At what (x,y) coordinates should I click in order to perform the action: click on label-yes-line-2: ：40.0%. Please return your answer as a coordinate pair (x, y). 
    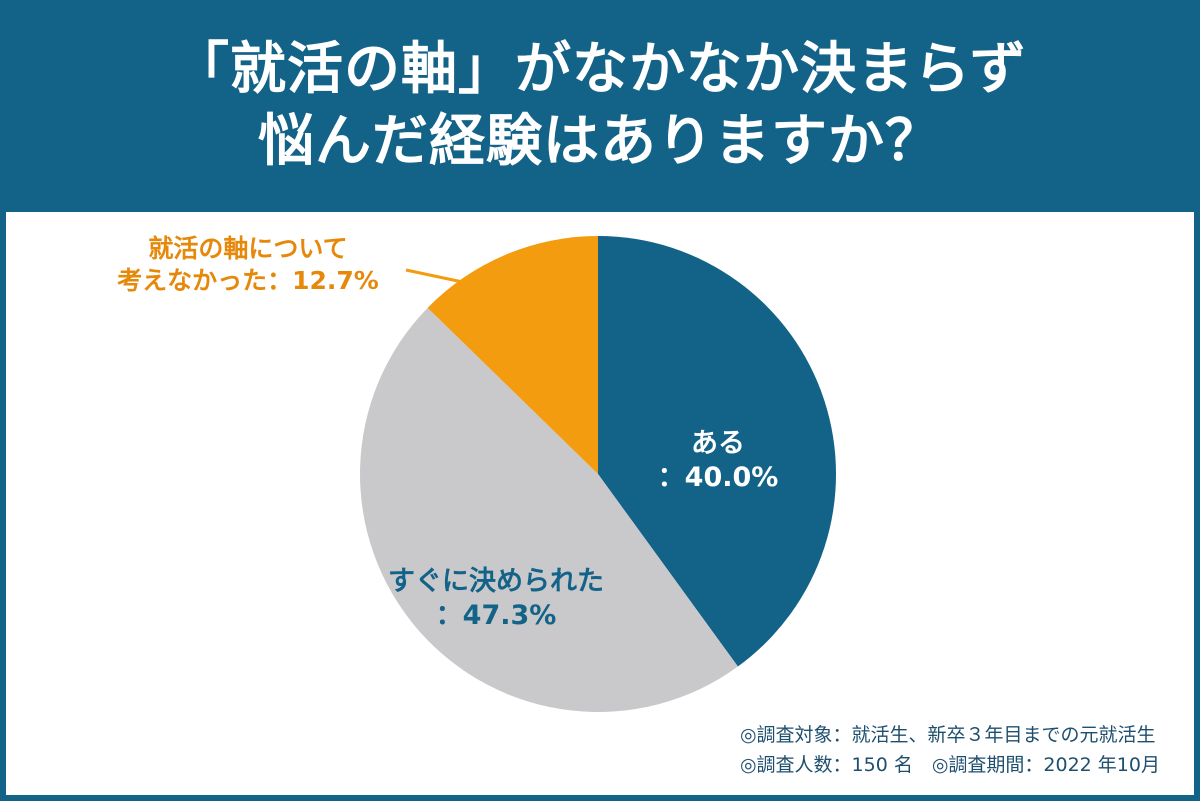
    Looking at the image, I should click on (718, 477).